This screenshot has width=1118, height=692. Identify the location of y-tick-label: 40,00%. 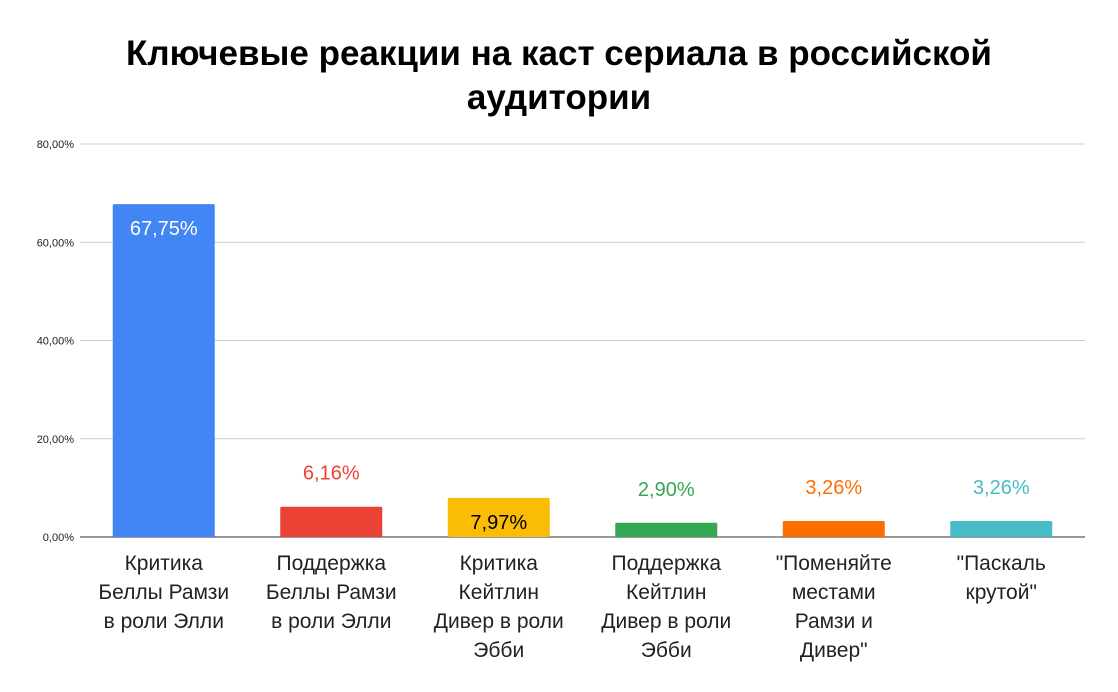
(56, 342).